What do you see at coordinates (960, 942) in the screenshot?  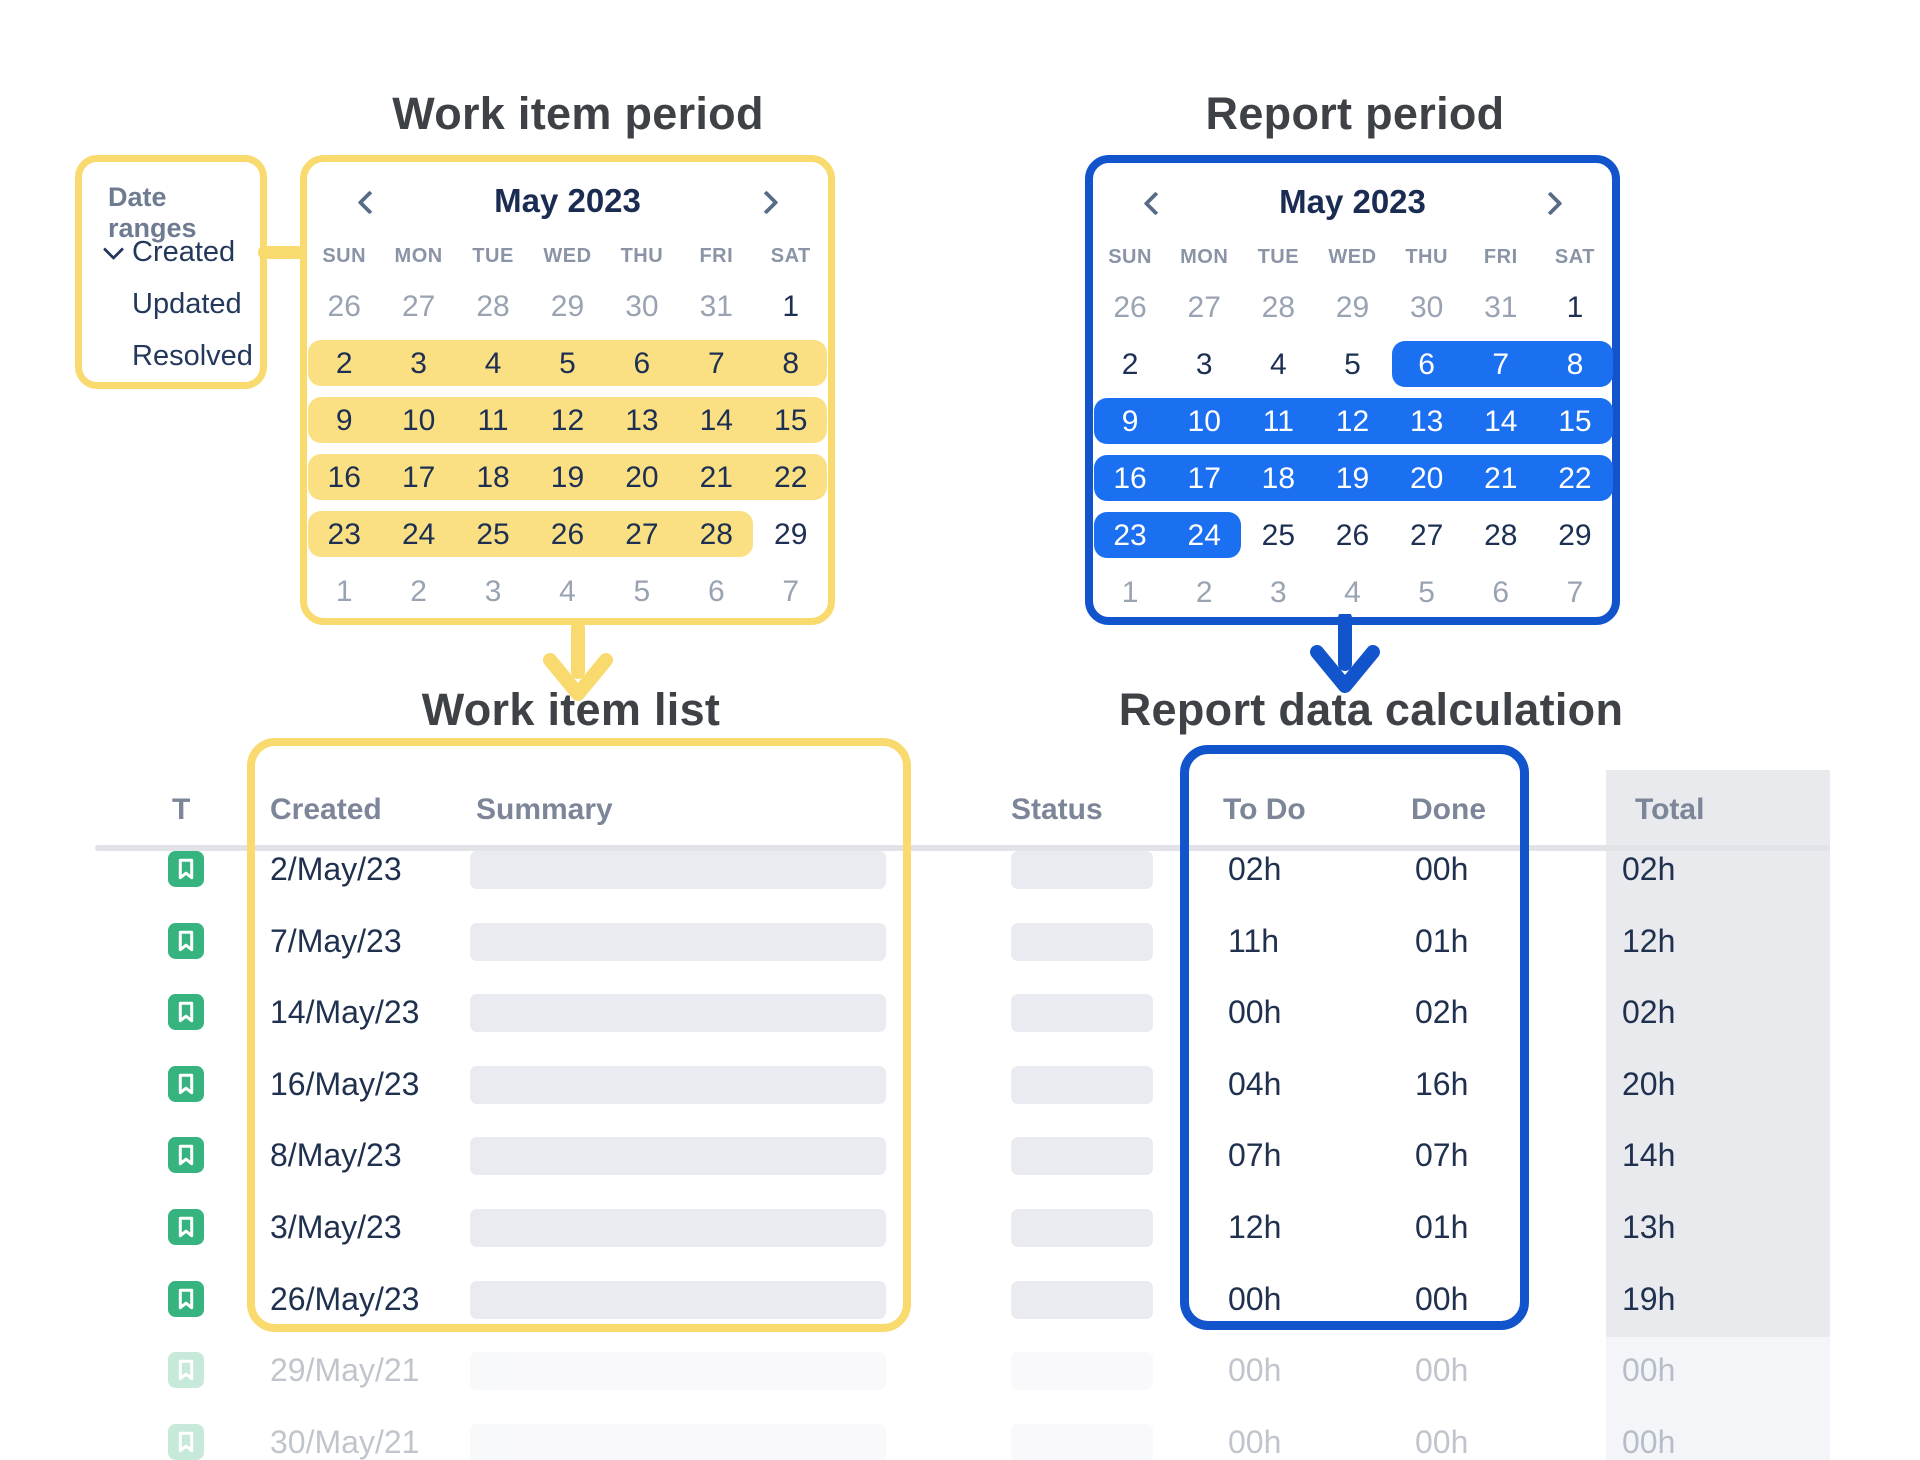 I see `table-row: 7/May/23 11h 01h 12h` at bounding box center [960, 942].